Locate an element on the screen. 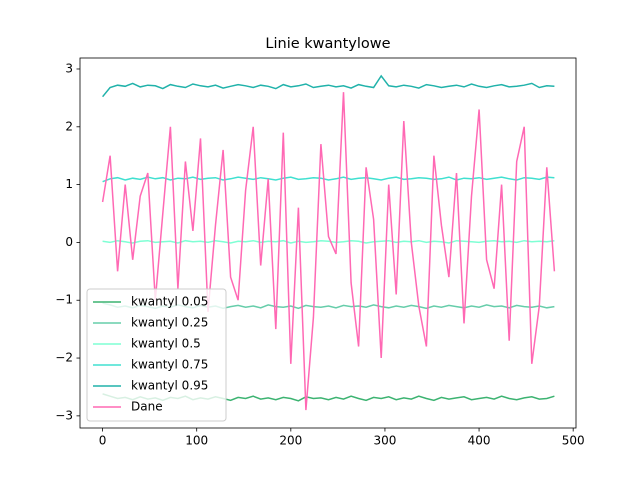 The height and width of the screenshot is (480, 640). legend-label: kwantyl 0.95 is located at coordinates (169, 386).